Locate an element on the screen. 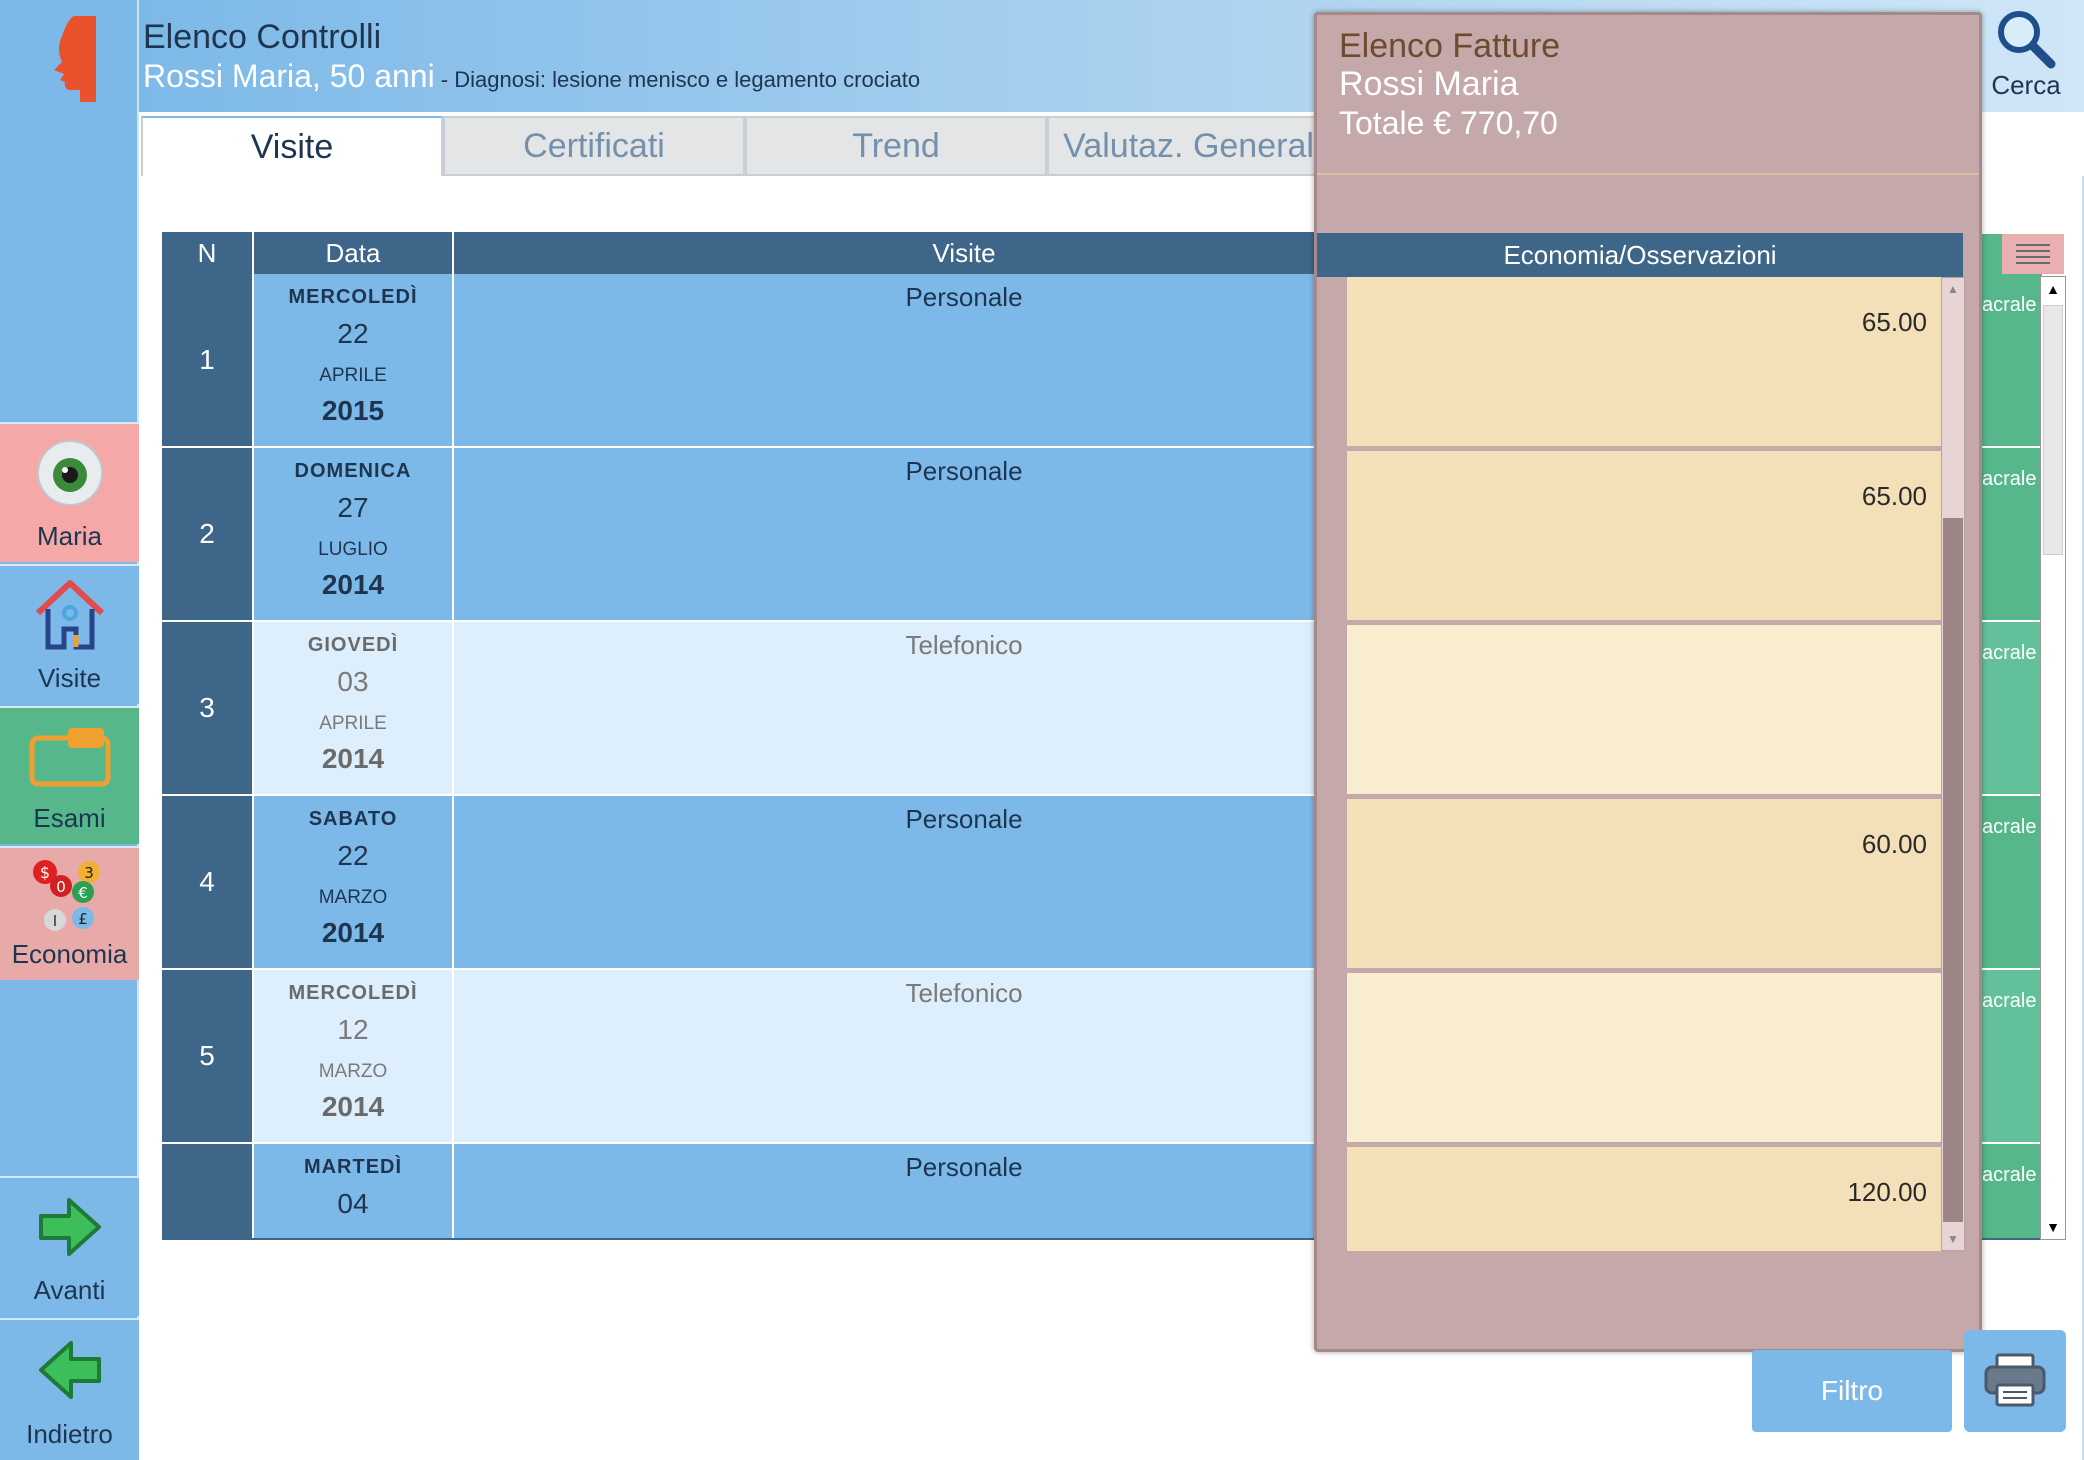 This screenshot has width=2084, height=1460. popover-patient-name: Rossi Maria is located at coordinates (1429, 84).